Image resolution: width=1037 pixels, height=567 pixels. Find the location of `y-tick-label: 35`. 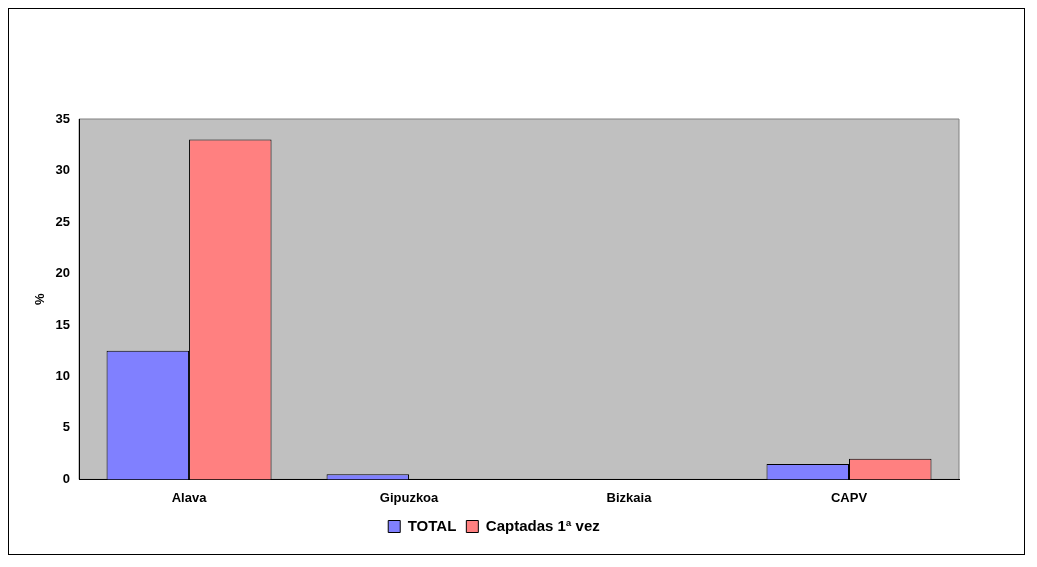

y-tick-label: 35 is located at coordinates (63, 118).